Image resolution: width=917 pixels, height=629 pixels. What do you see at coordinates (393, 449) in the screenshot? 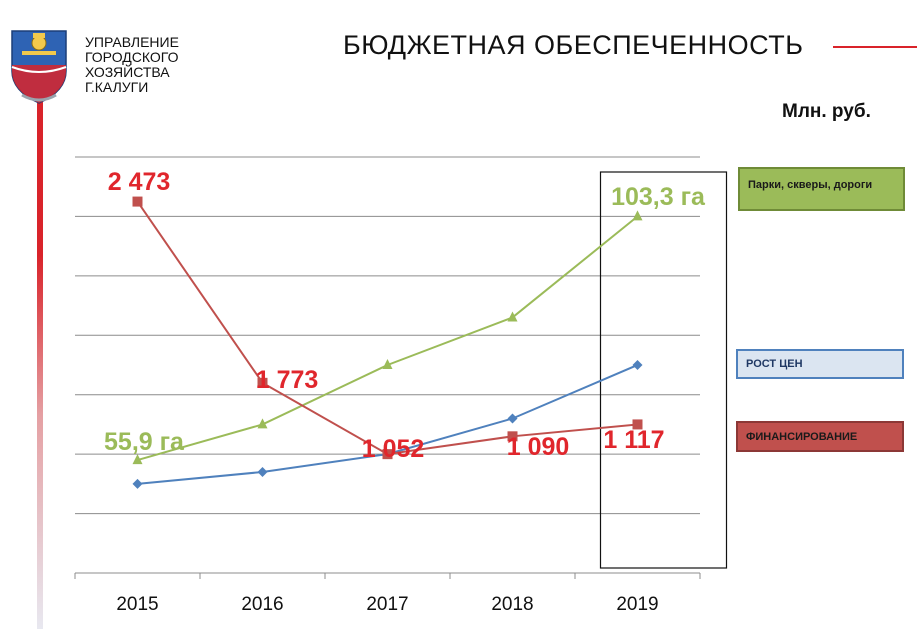
I see `data-label-funding: 1 052` at bounding box center [393, 449].